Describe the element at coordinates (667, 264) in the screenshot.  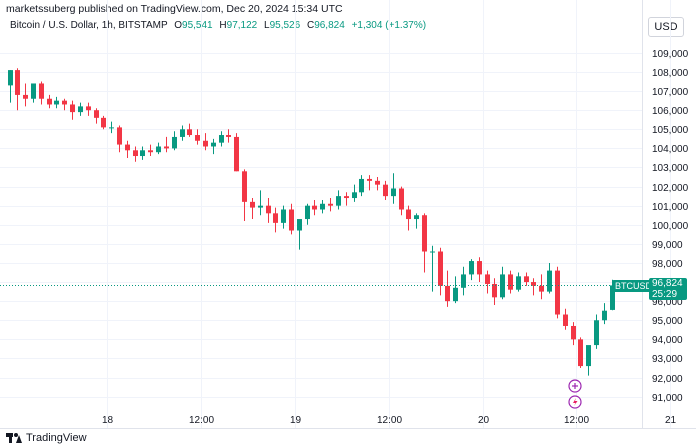
I see `price-tick-label: 98,000` at that location.